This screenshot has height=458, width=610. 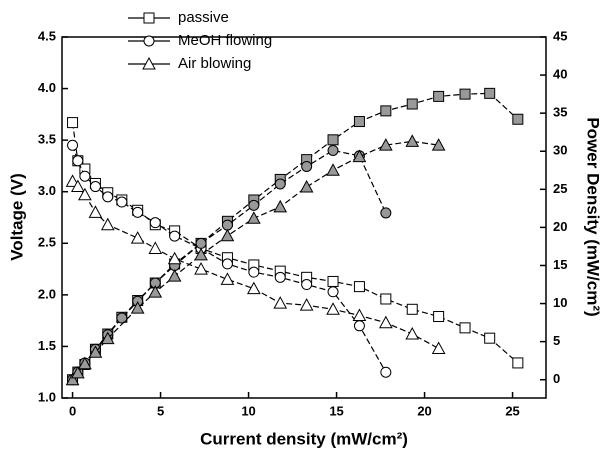 What do you see at coordinates (47, 139) in the screenshot?
I see `y-tick-label: 3.5` at bounding box center [47, 139].